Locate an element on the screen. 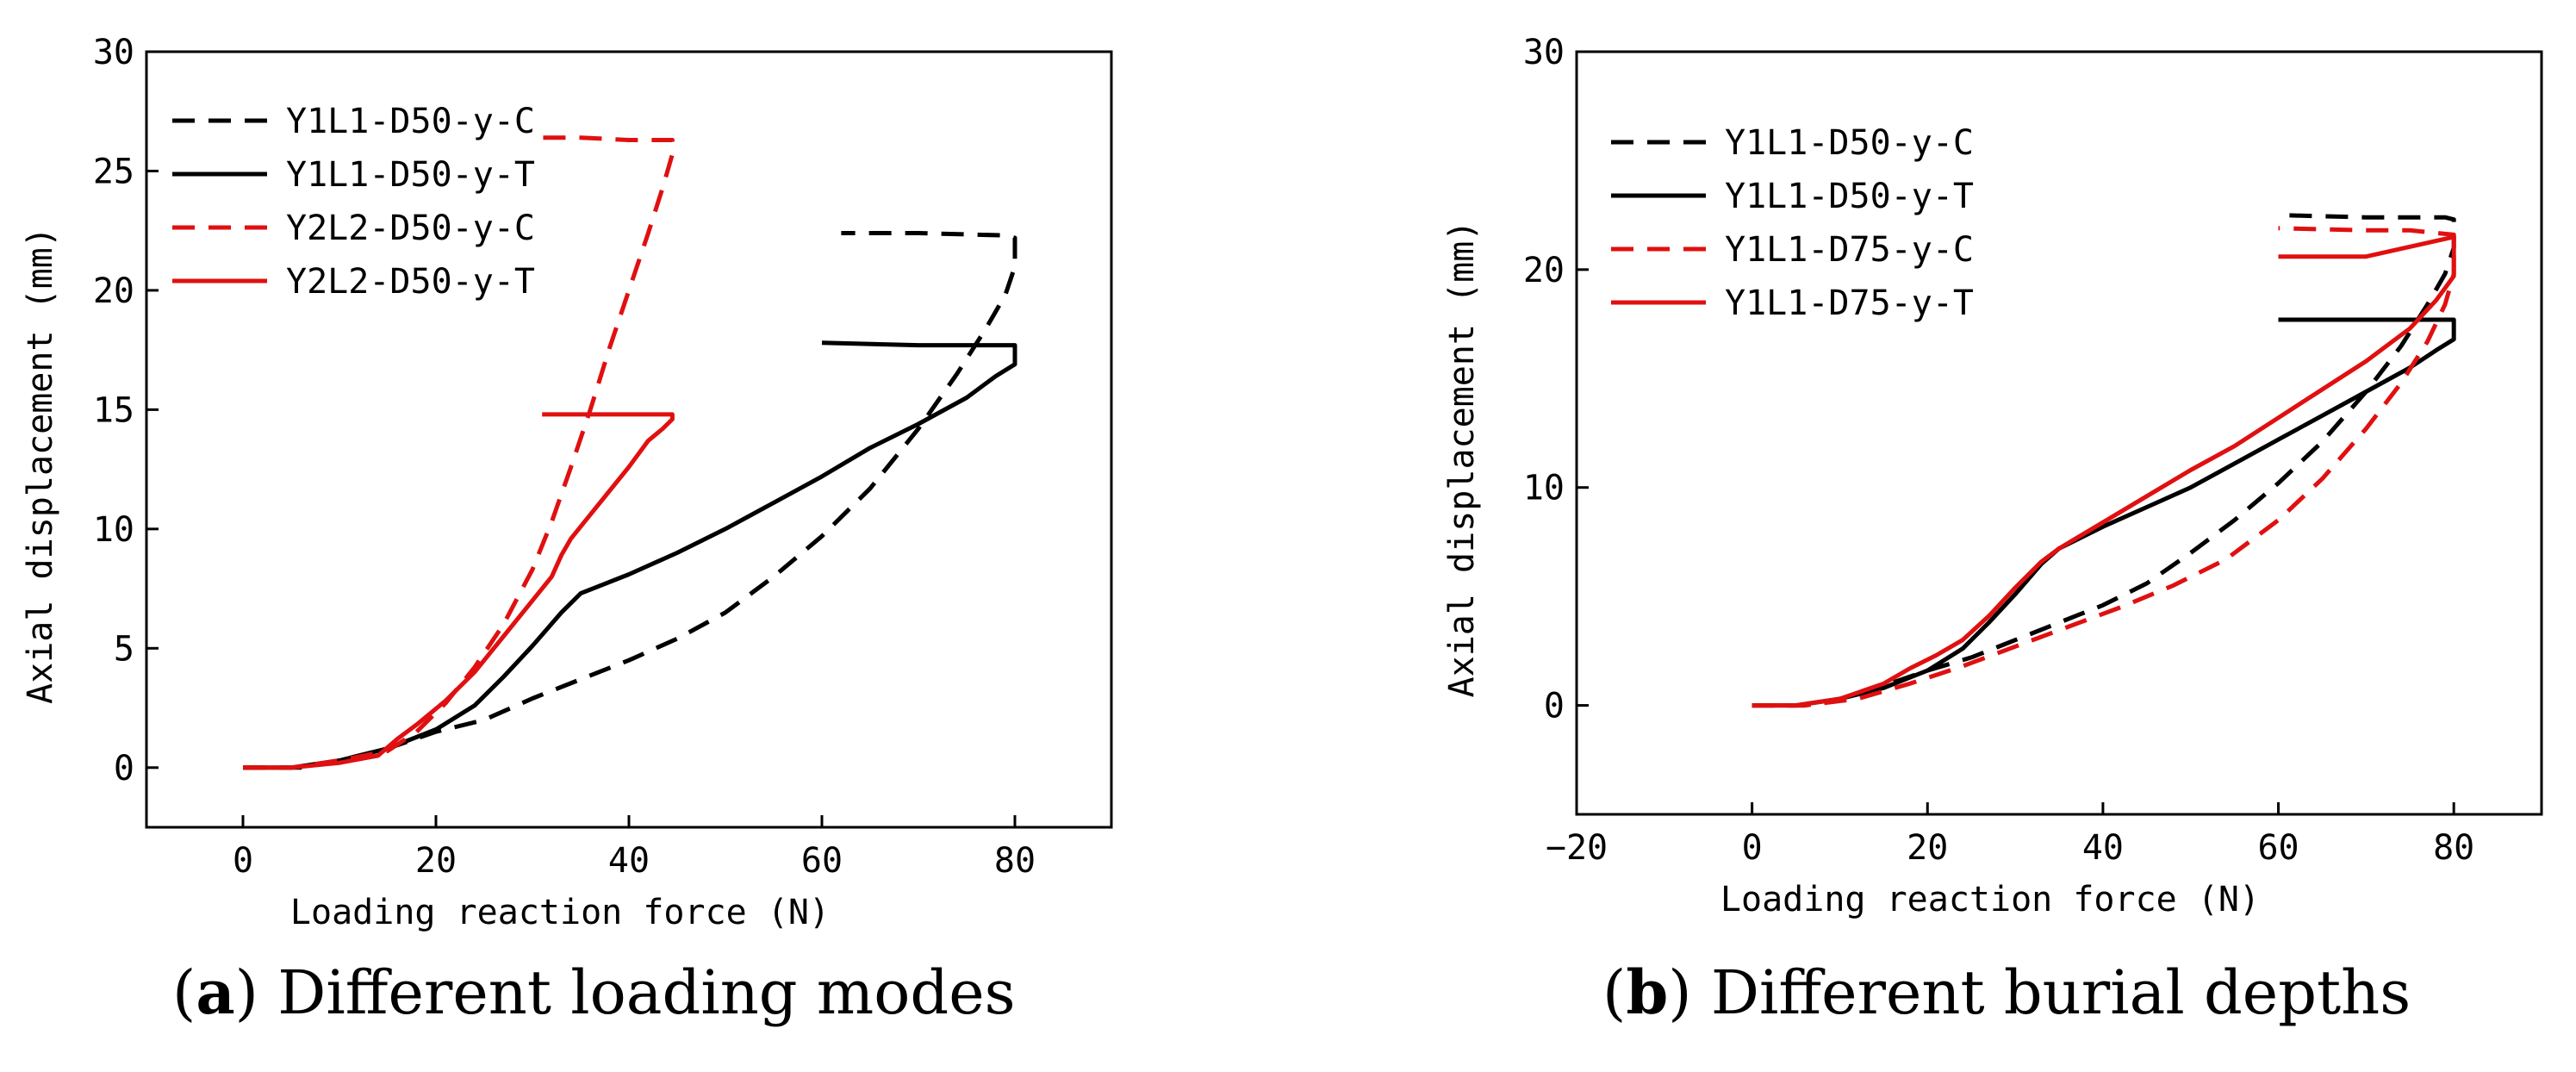  caption-a-letter: a is located at coordinates (216, 993).